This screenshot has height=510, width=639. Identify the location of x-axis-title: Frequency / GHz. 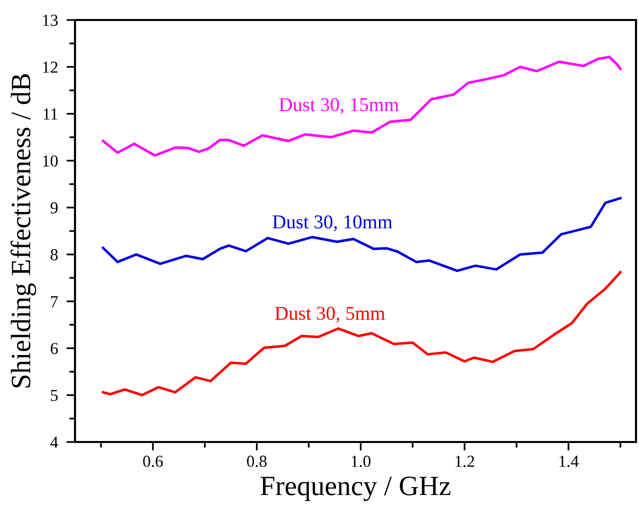
(355, 489).